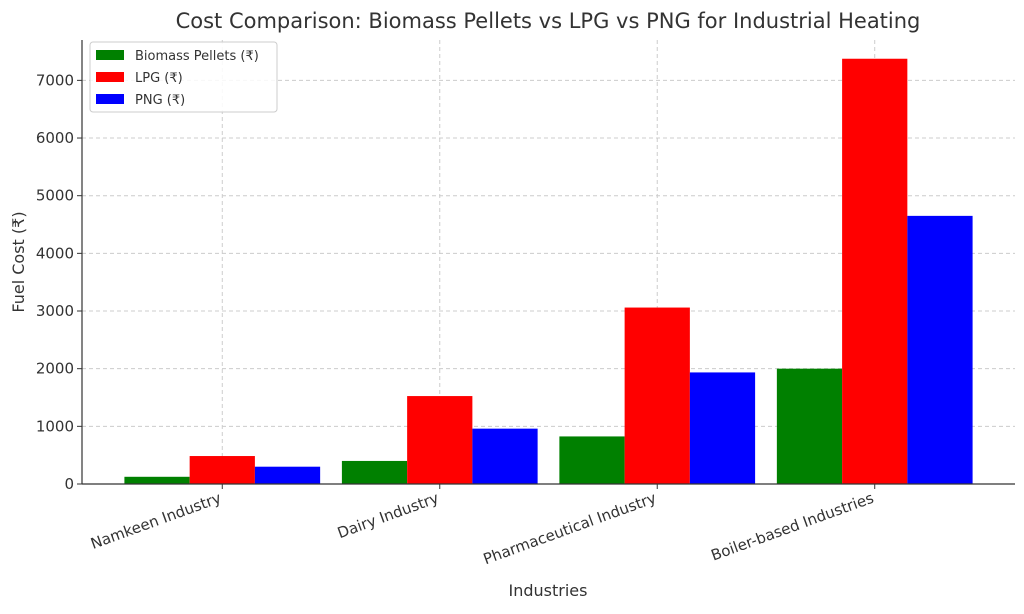 This screenshot has width=1024, height=614. What do you see at coordinates (197, 56) in the screenshot?
I see `legend-label: Biomass Pellets (₹)` at bounding box center [197, 56].